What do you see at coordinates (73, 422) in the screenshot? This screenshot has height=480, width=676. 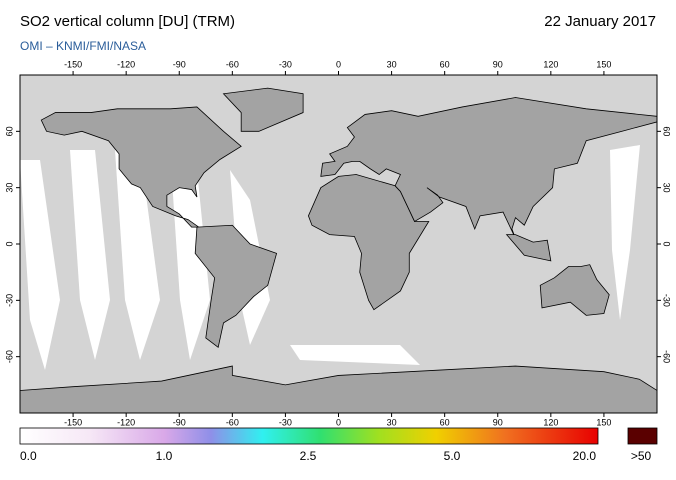 I see `lon-label-bottom: -150` at bounding box center [73, 422].